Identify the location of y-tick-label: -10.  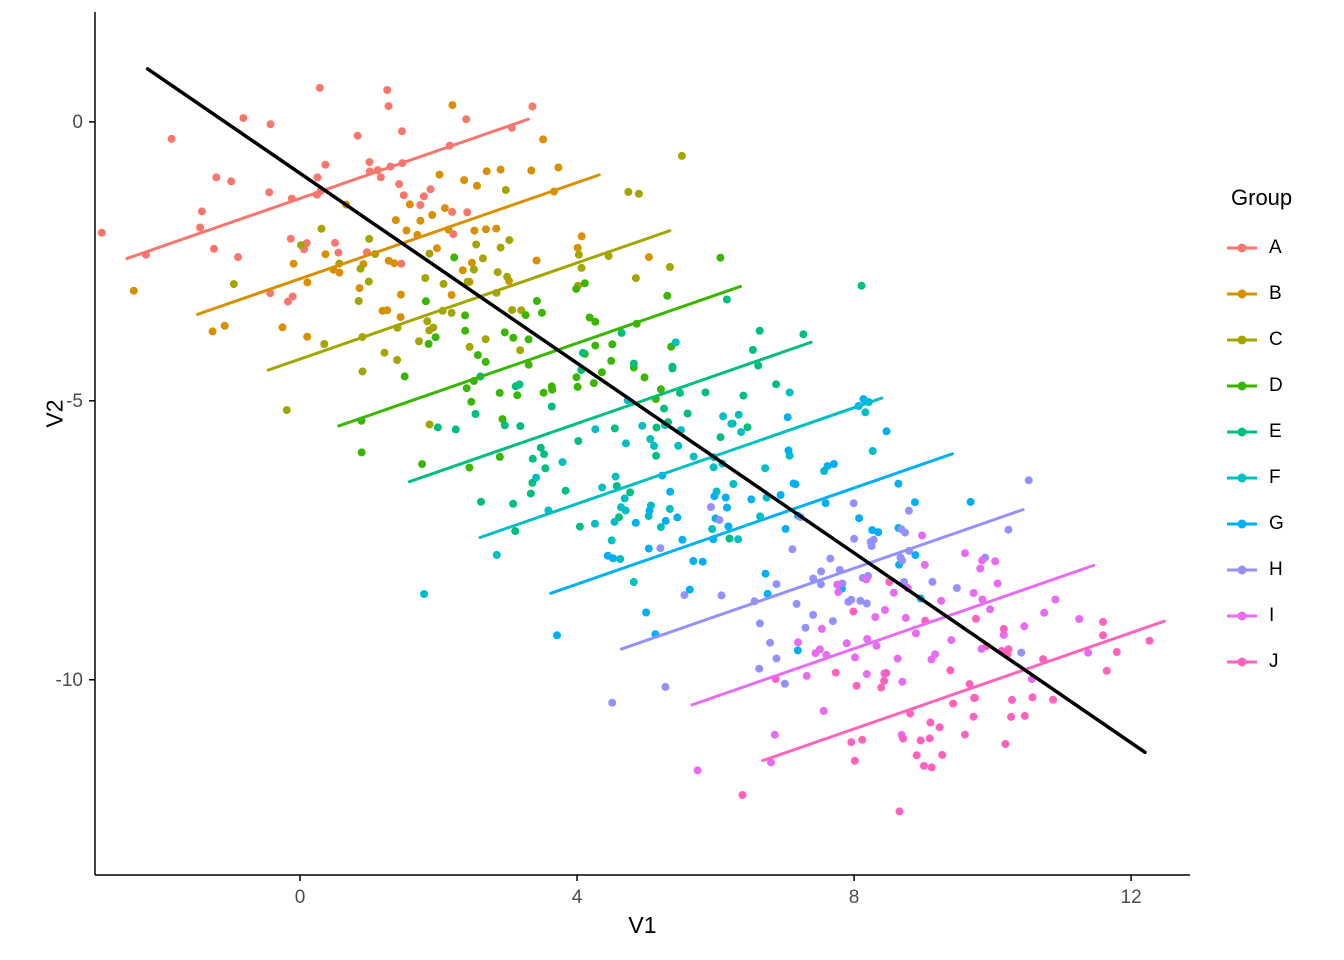
(69, 680).